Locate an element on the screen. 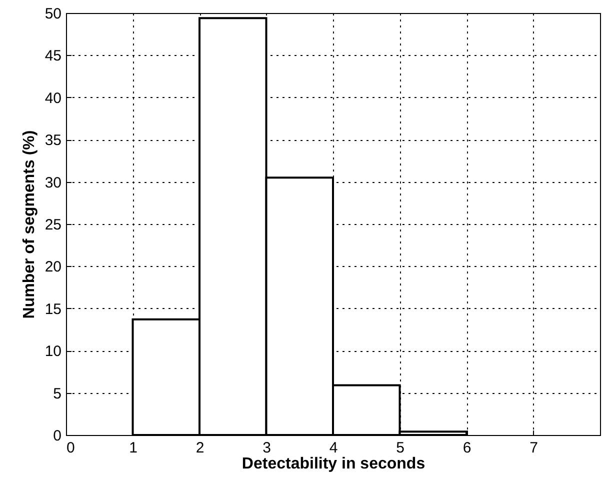  x-tick-label: 4 is located at coordinates (333, 448).